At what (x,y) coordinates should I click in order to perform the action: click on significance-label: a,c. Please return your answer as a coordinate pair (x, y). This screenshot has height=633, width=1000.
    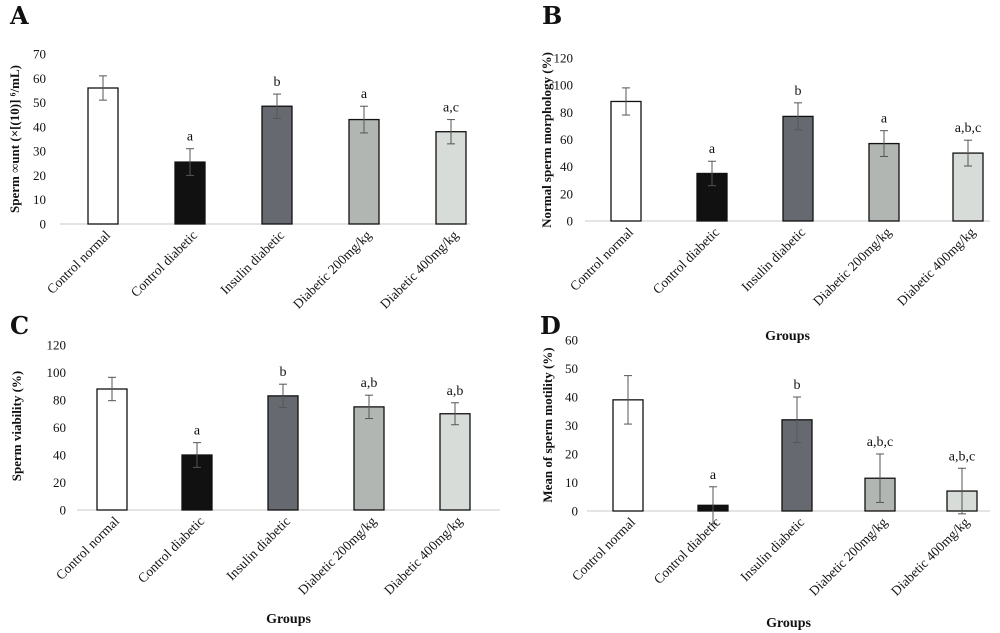
    Looking at the image, I should click on (451, 108).